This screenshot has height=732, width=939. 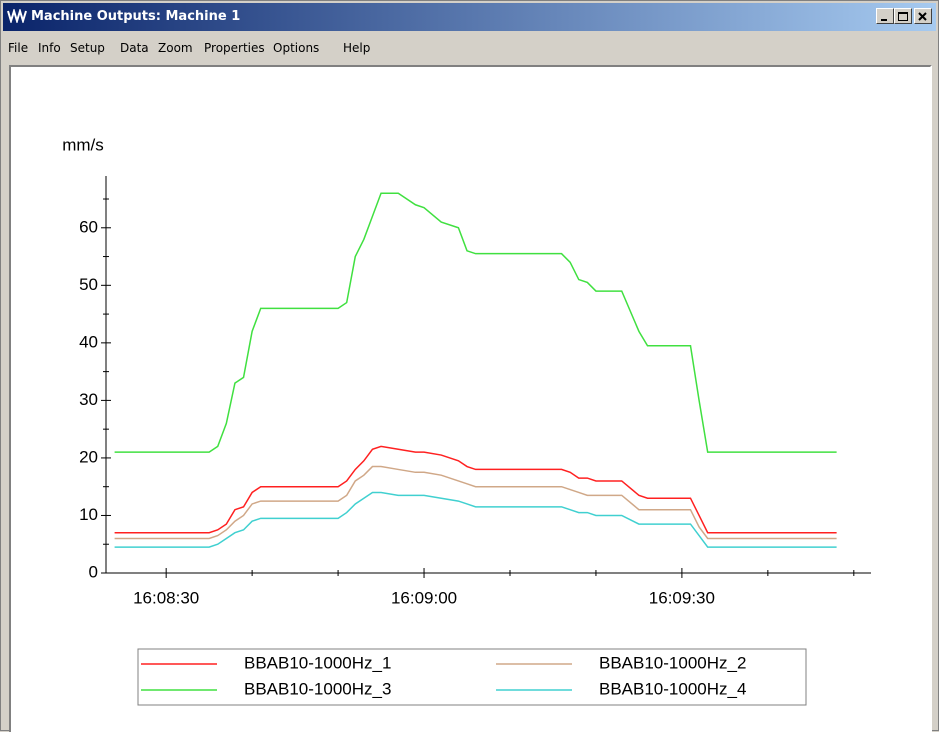 What do you see at coordinates (88, 341) in the screenshot?
I see `y-tick-label: 40` at bounding box center [88, 341].